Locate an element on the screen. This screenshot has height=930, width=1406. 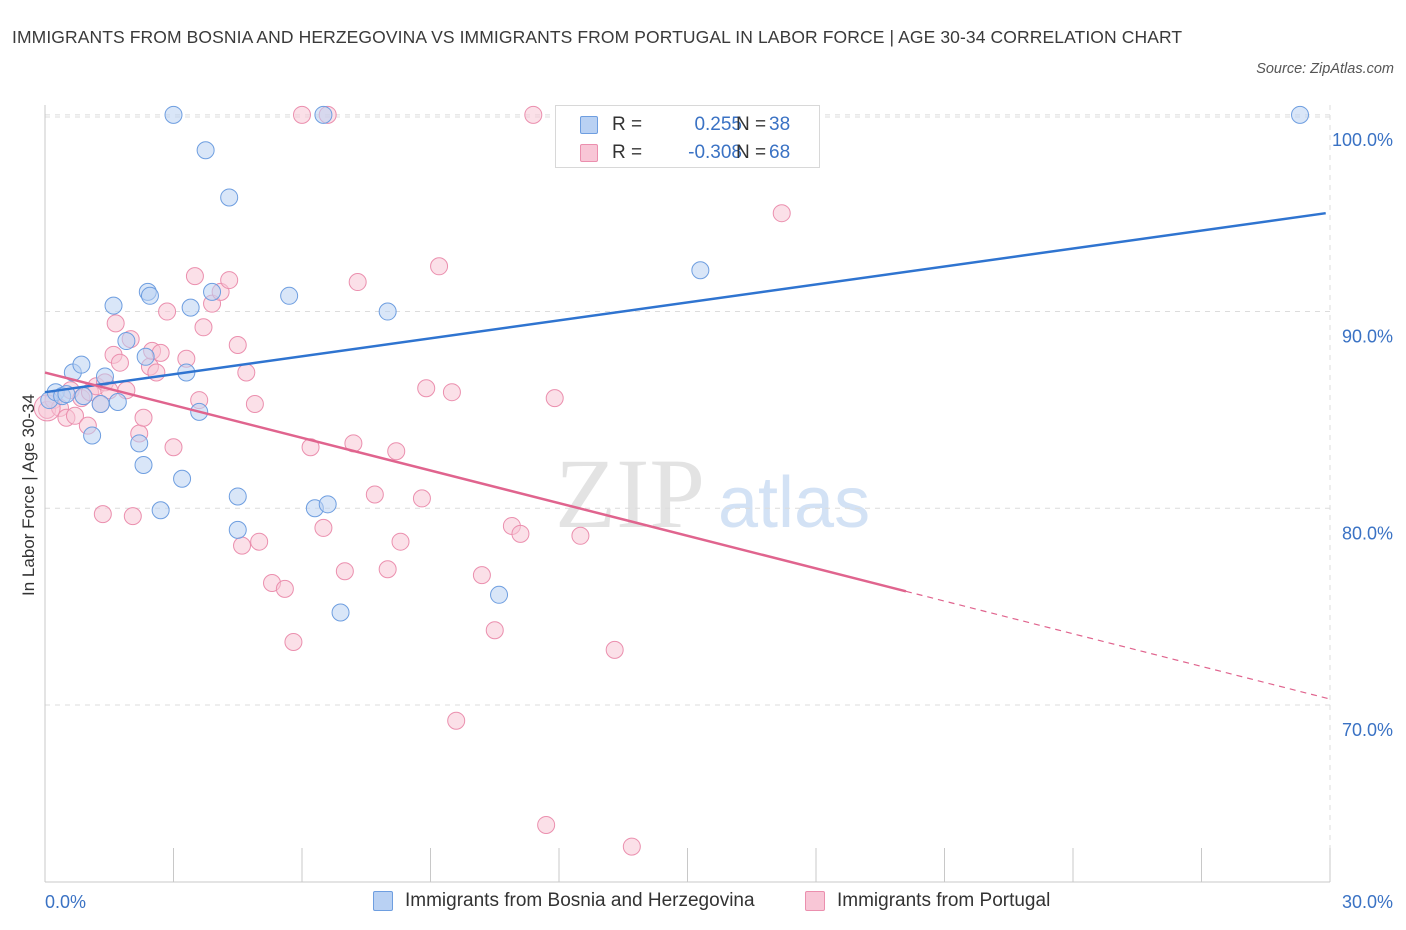
y-axis-label: In Labor Force | Age 30-34 is located at coordinates (28, 495).